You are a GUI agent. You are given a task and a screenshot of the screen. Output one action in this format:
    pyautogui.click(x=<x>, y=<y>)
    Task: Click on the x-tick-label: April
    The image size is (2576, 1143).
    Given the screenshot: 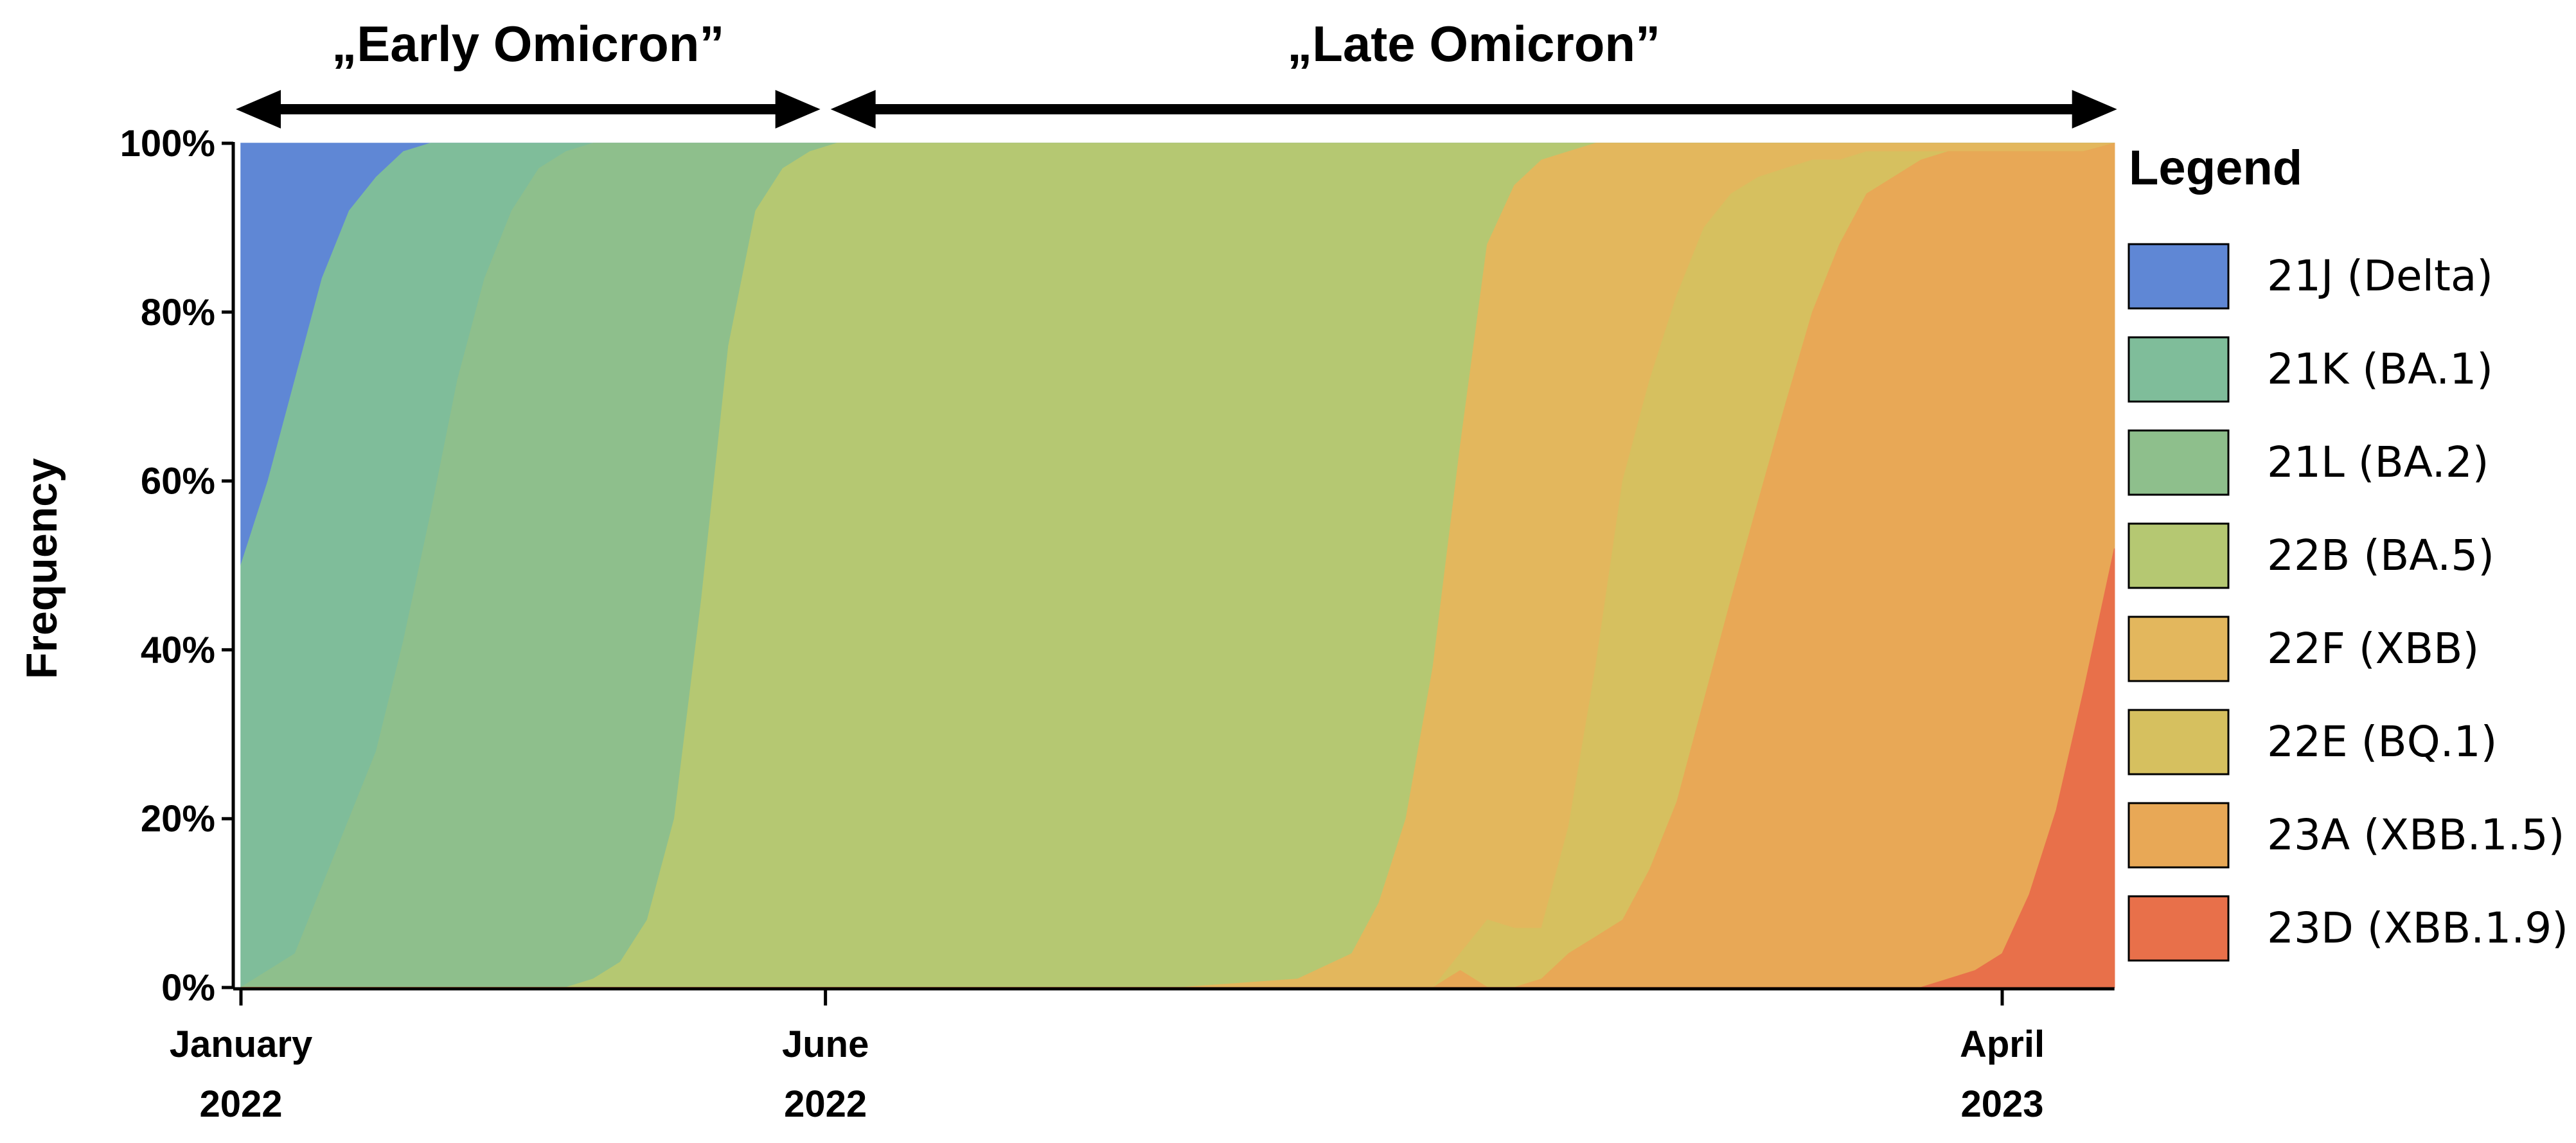 What is the action you would take?
    pyautogui.click(x=2003, y=1044)
    